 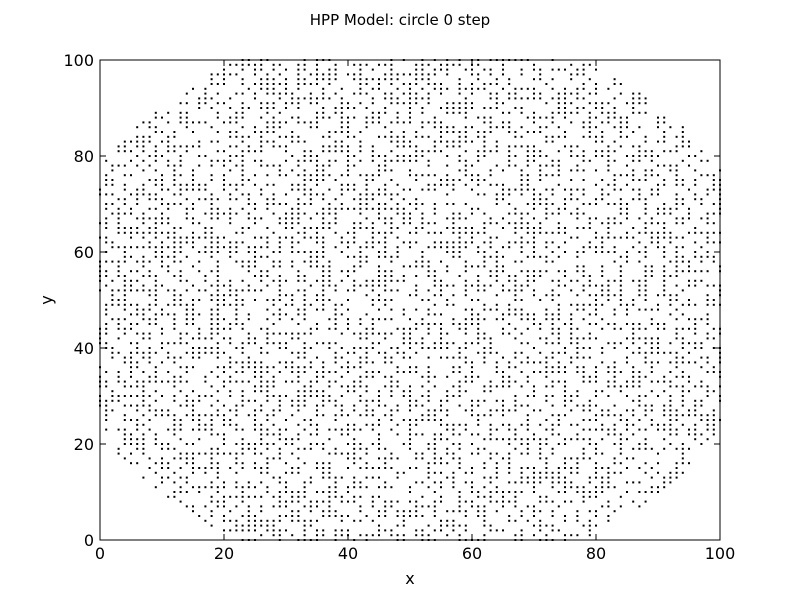 I want to click on y-tick-label: 0, so click(x=89, y=540).